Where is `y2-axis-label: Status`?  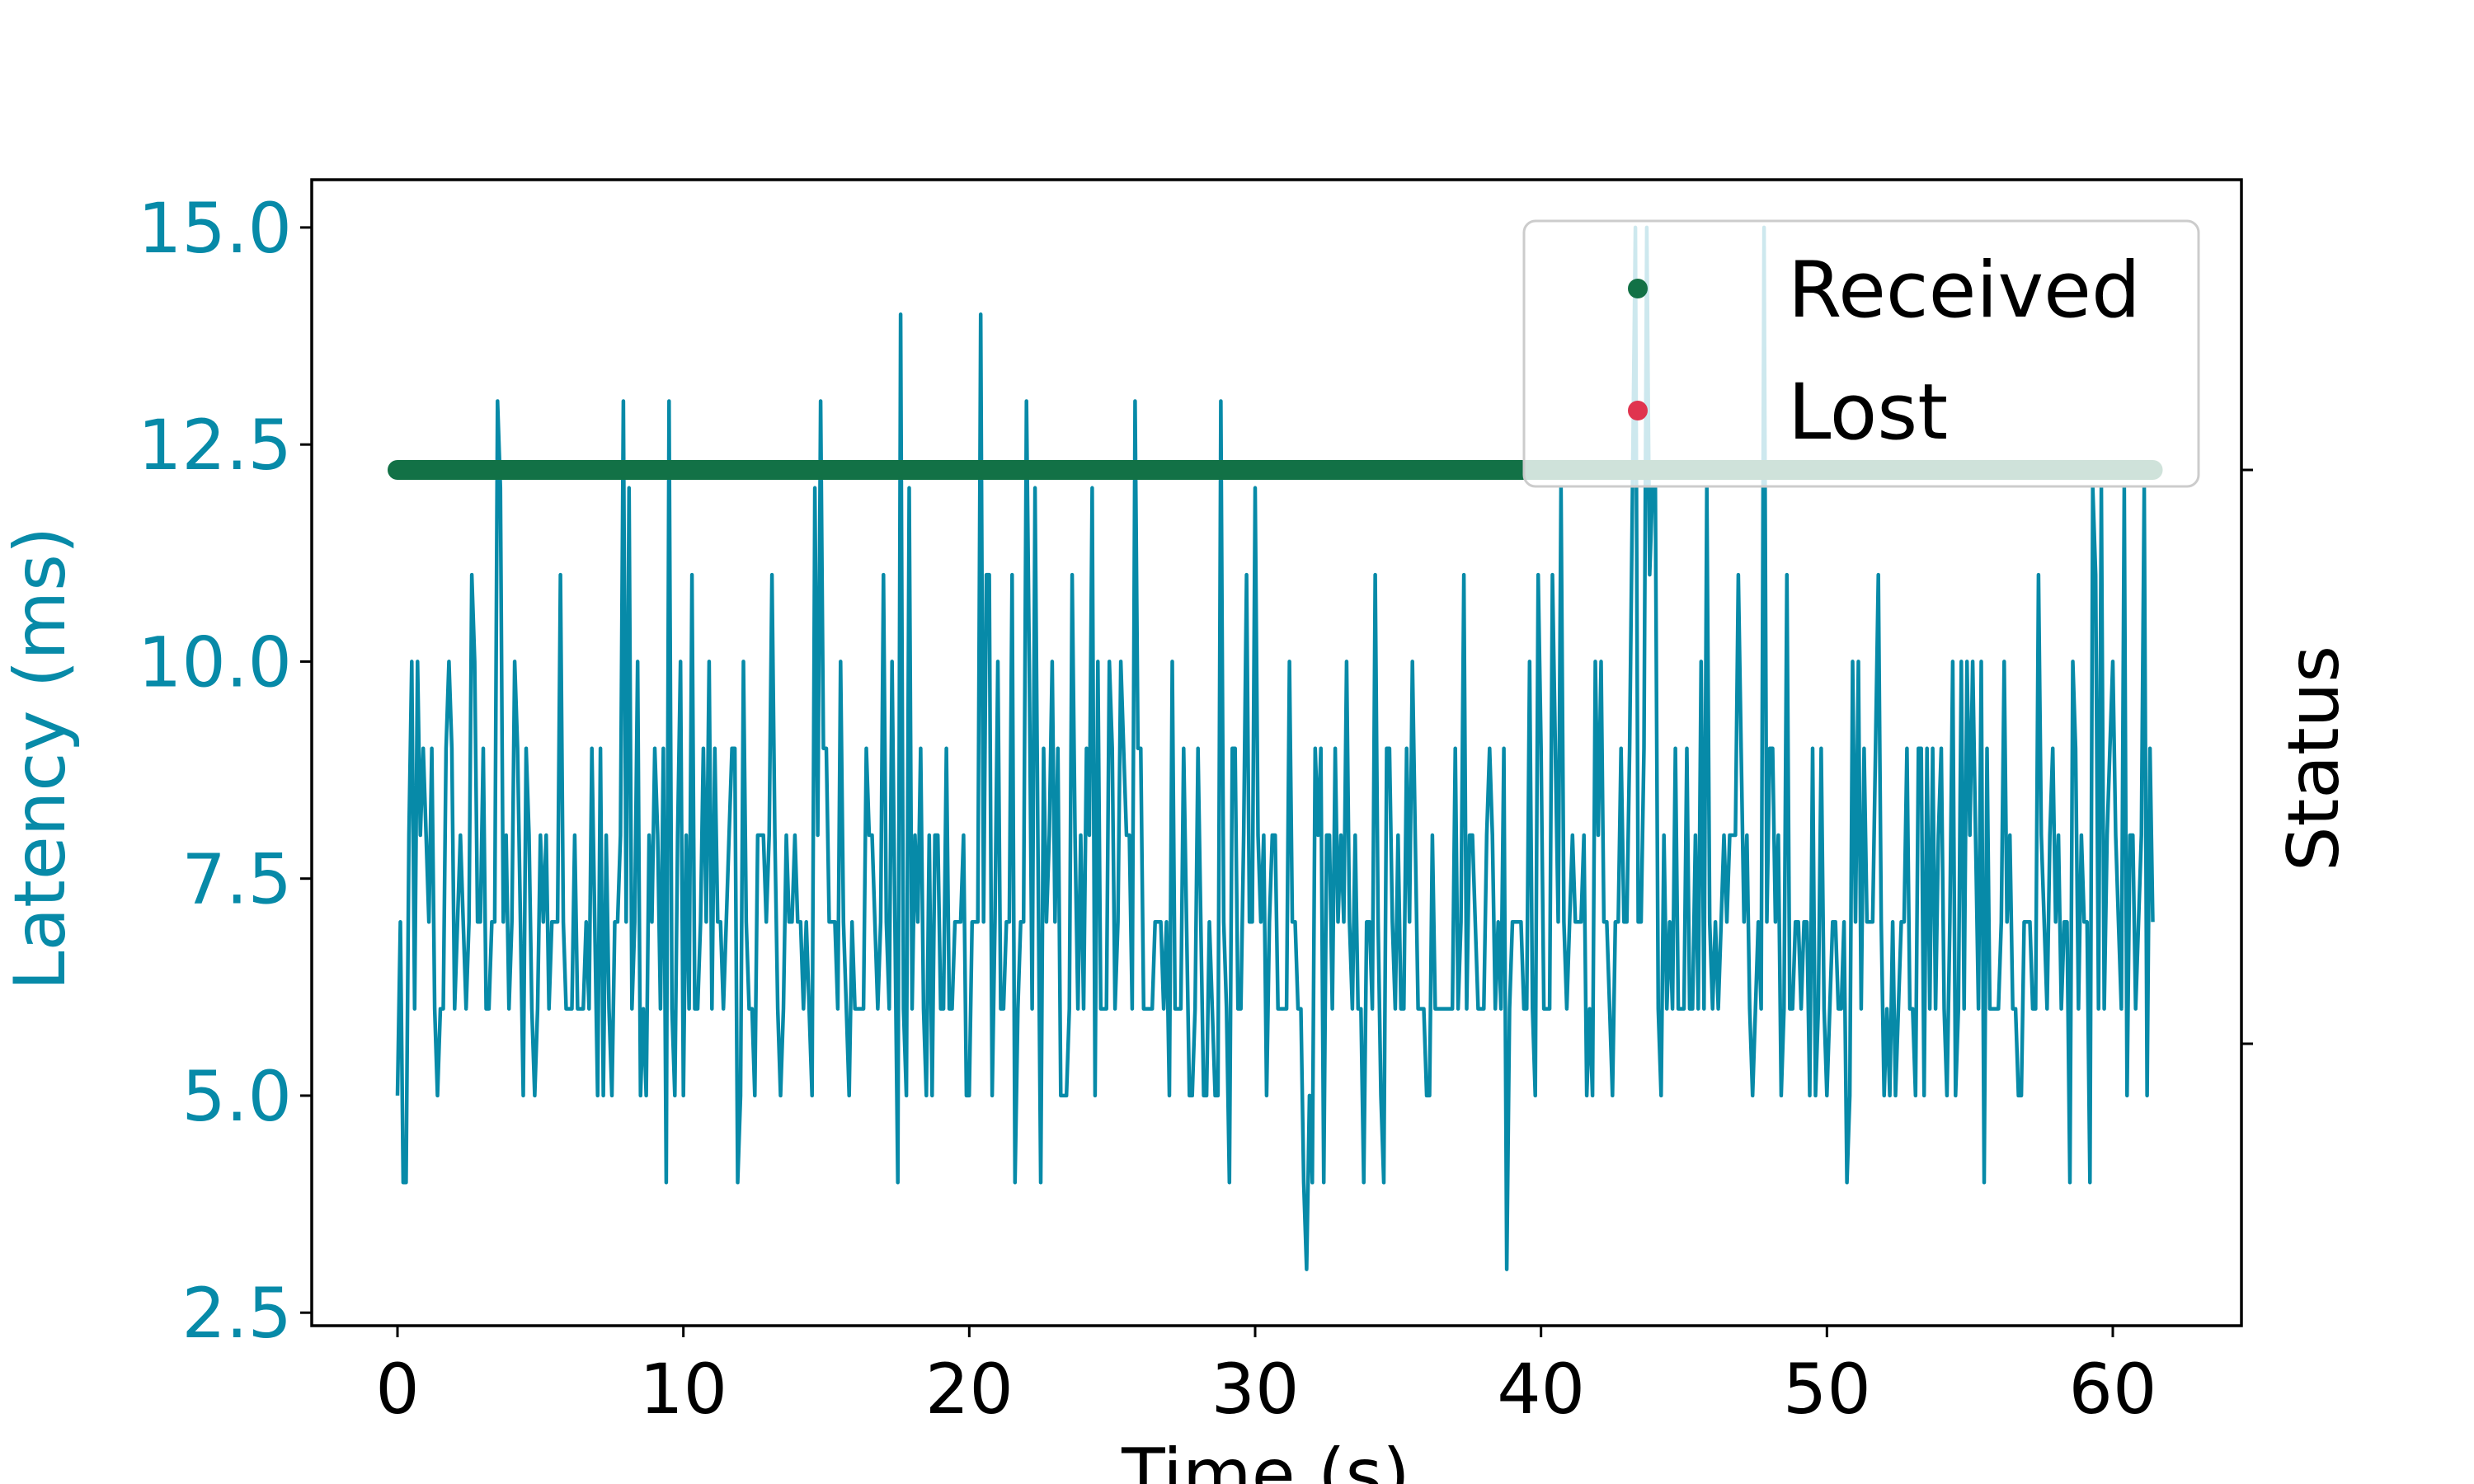
y2-axis-label: Status is located at coordinates (2314, 758).